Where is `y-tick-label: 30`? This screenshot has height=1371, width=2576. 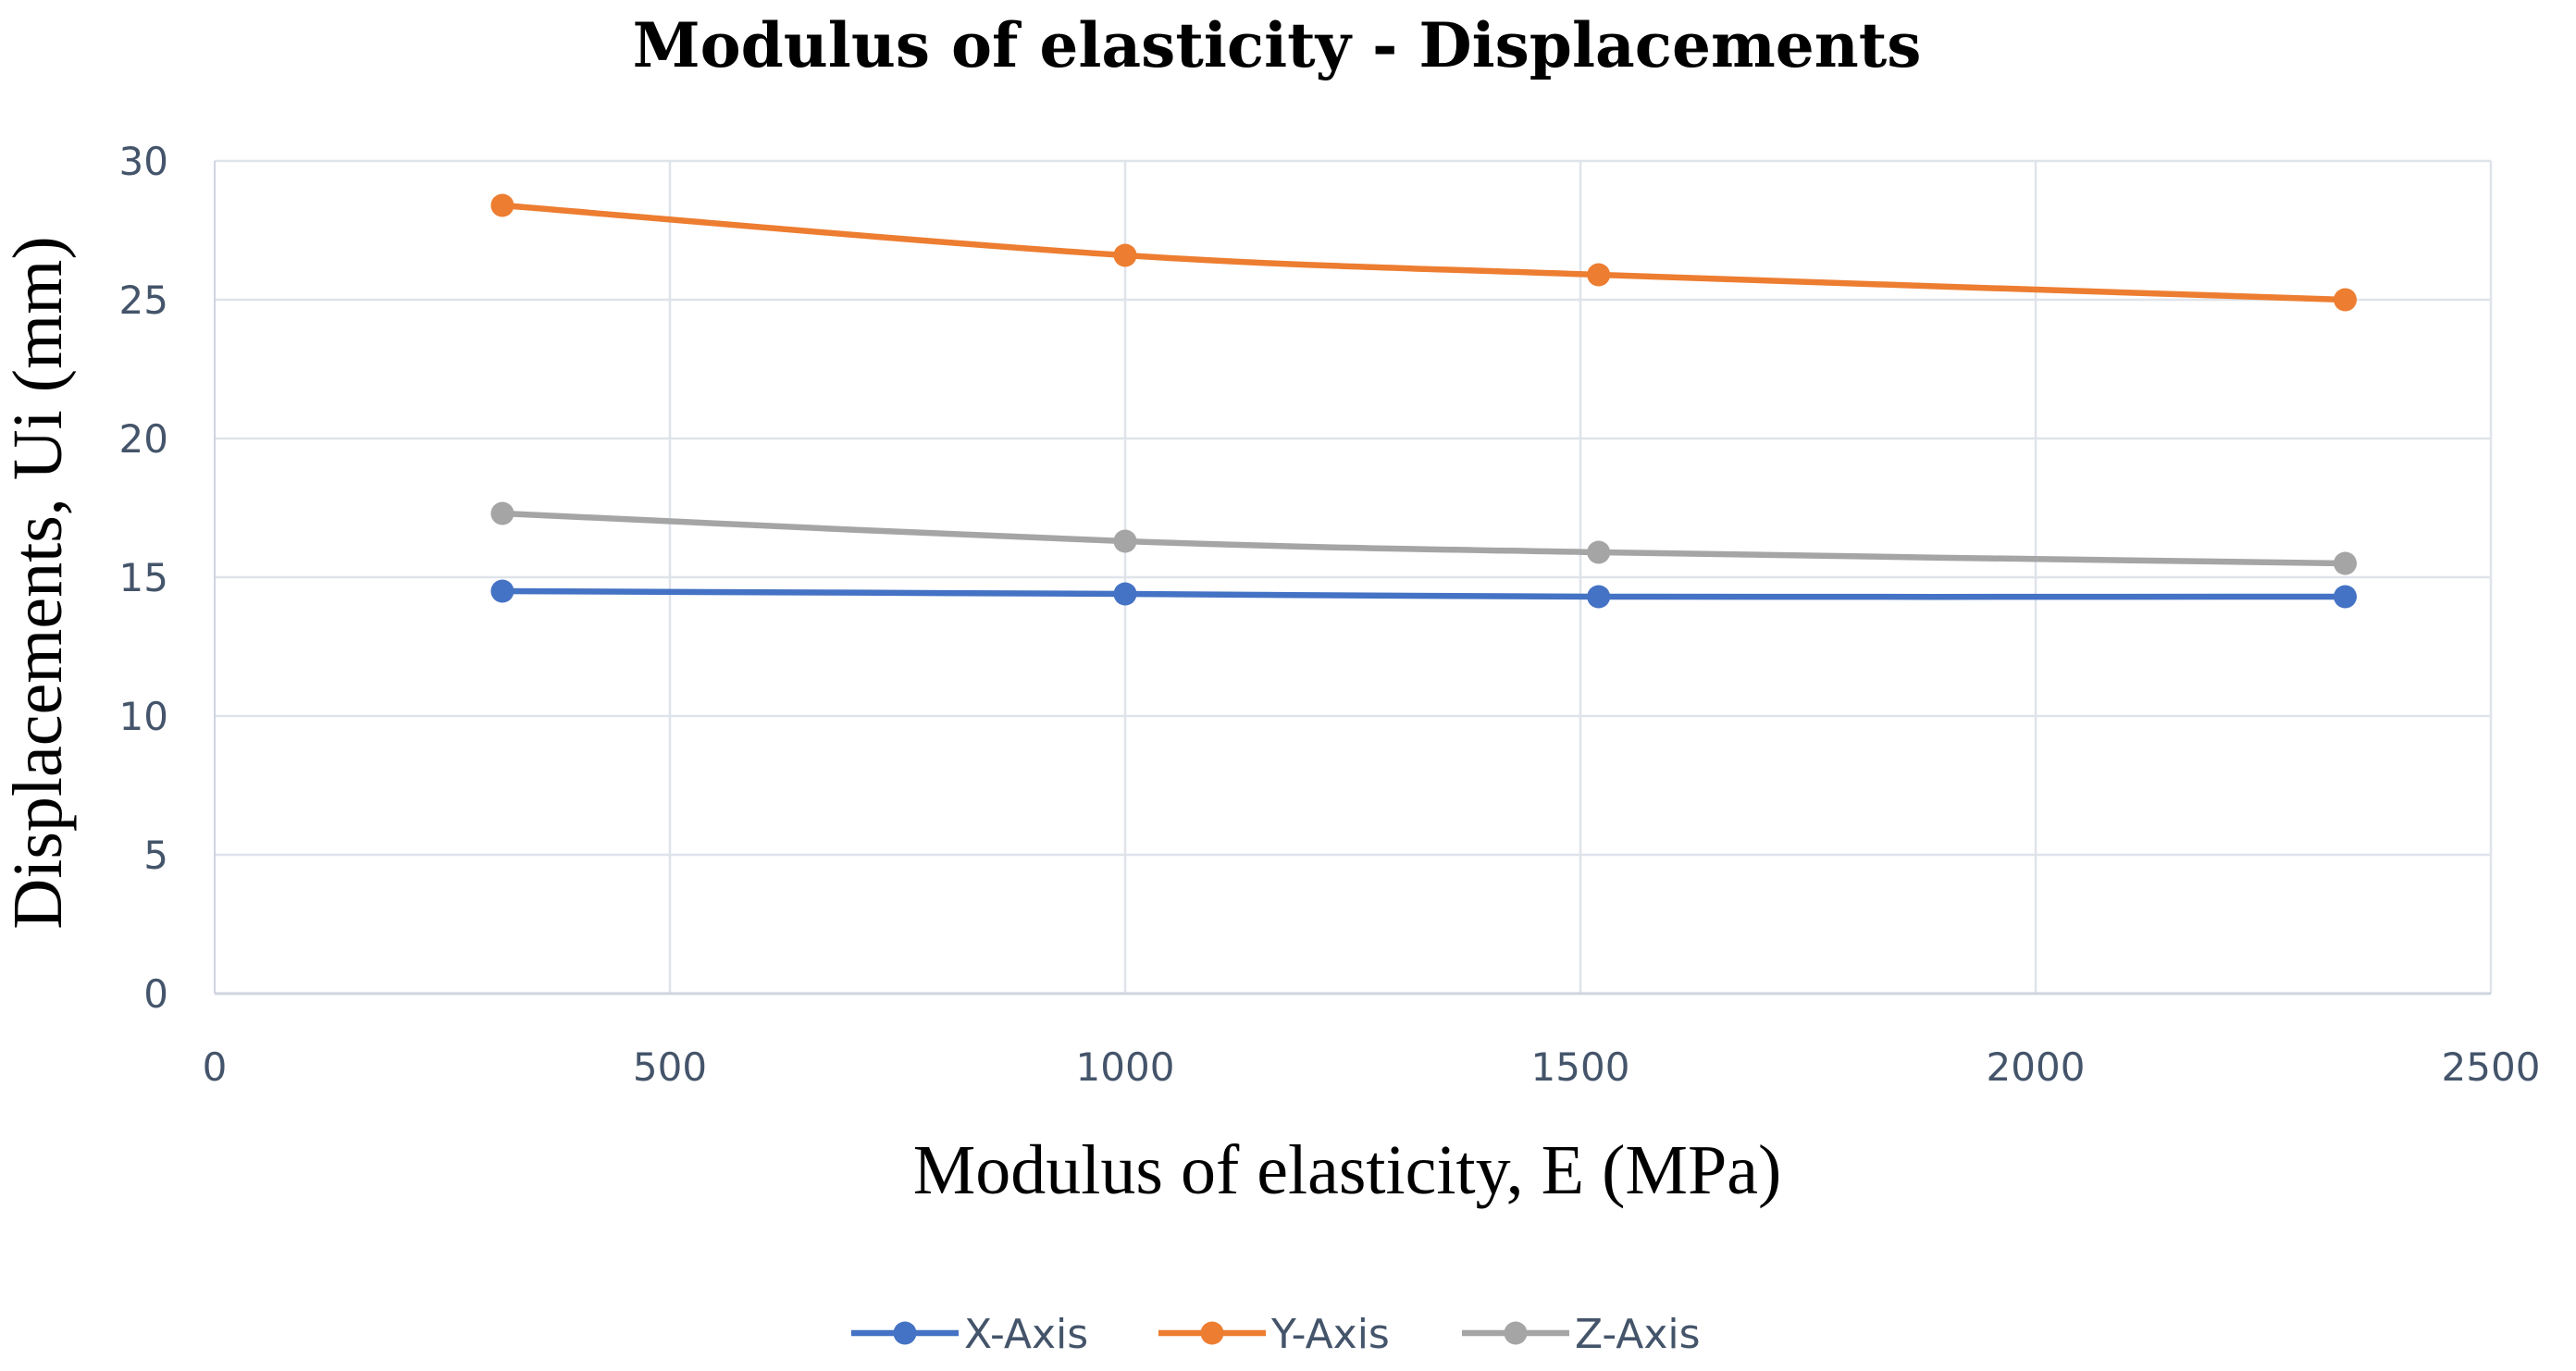
y-tick-label: 30 is located at coordinates (143, 162).